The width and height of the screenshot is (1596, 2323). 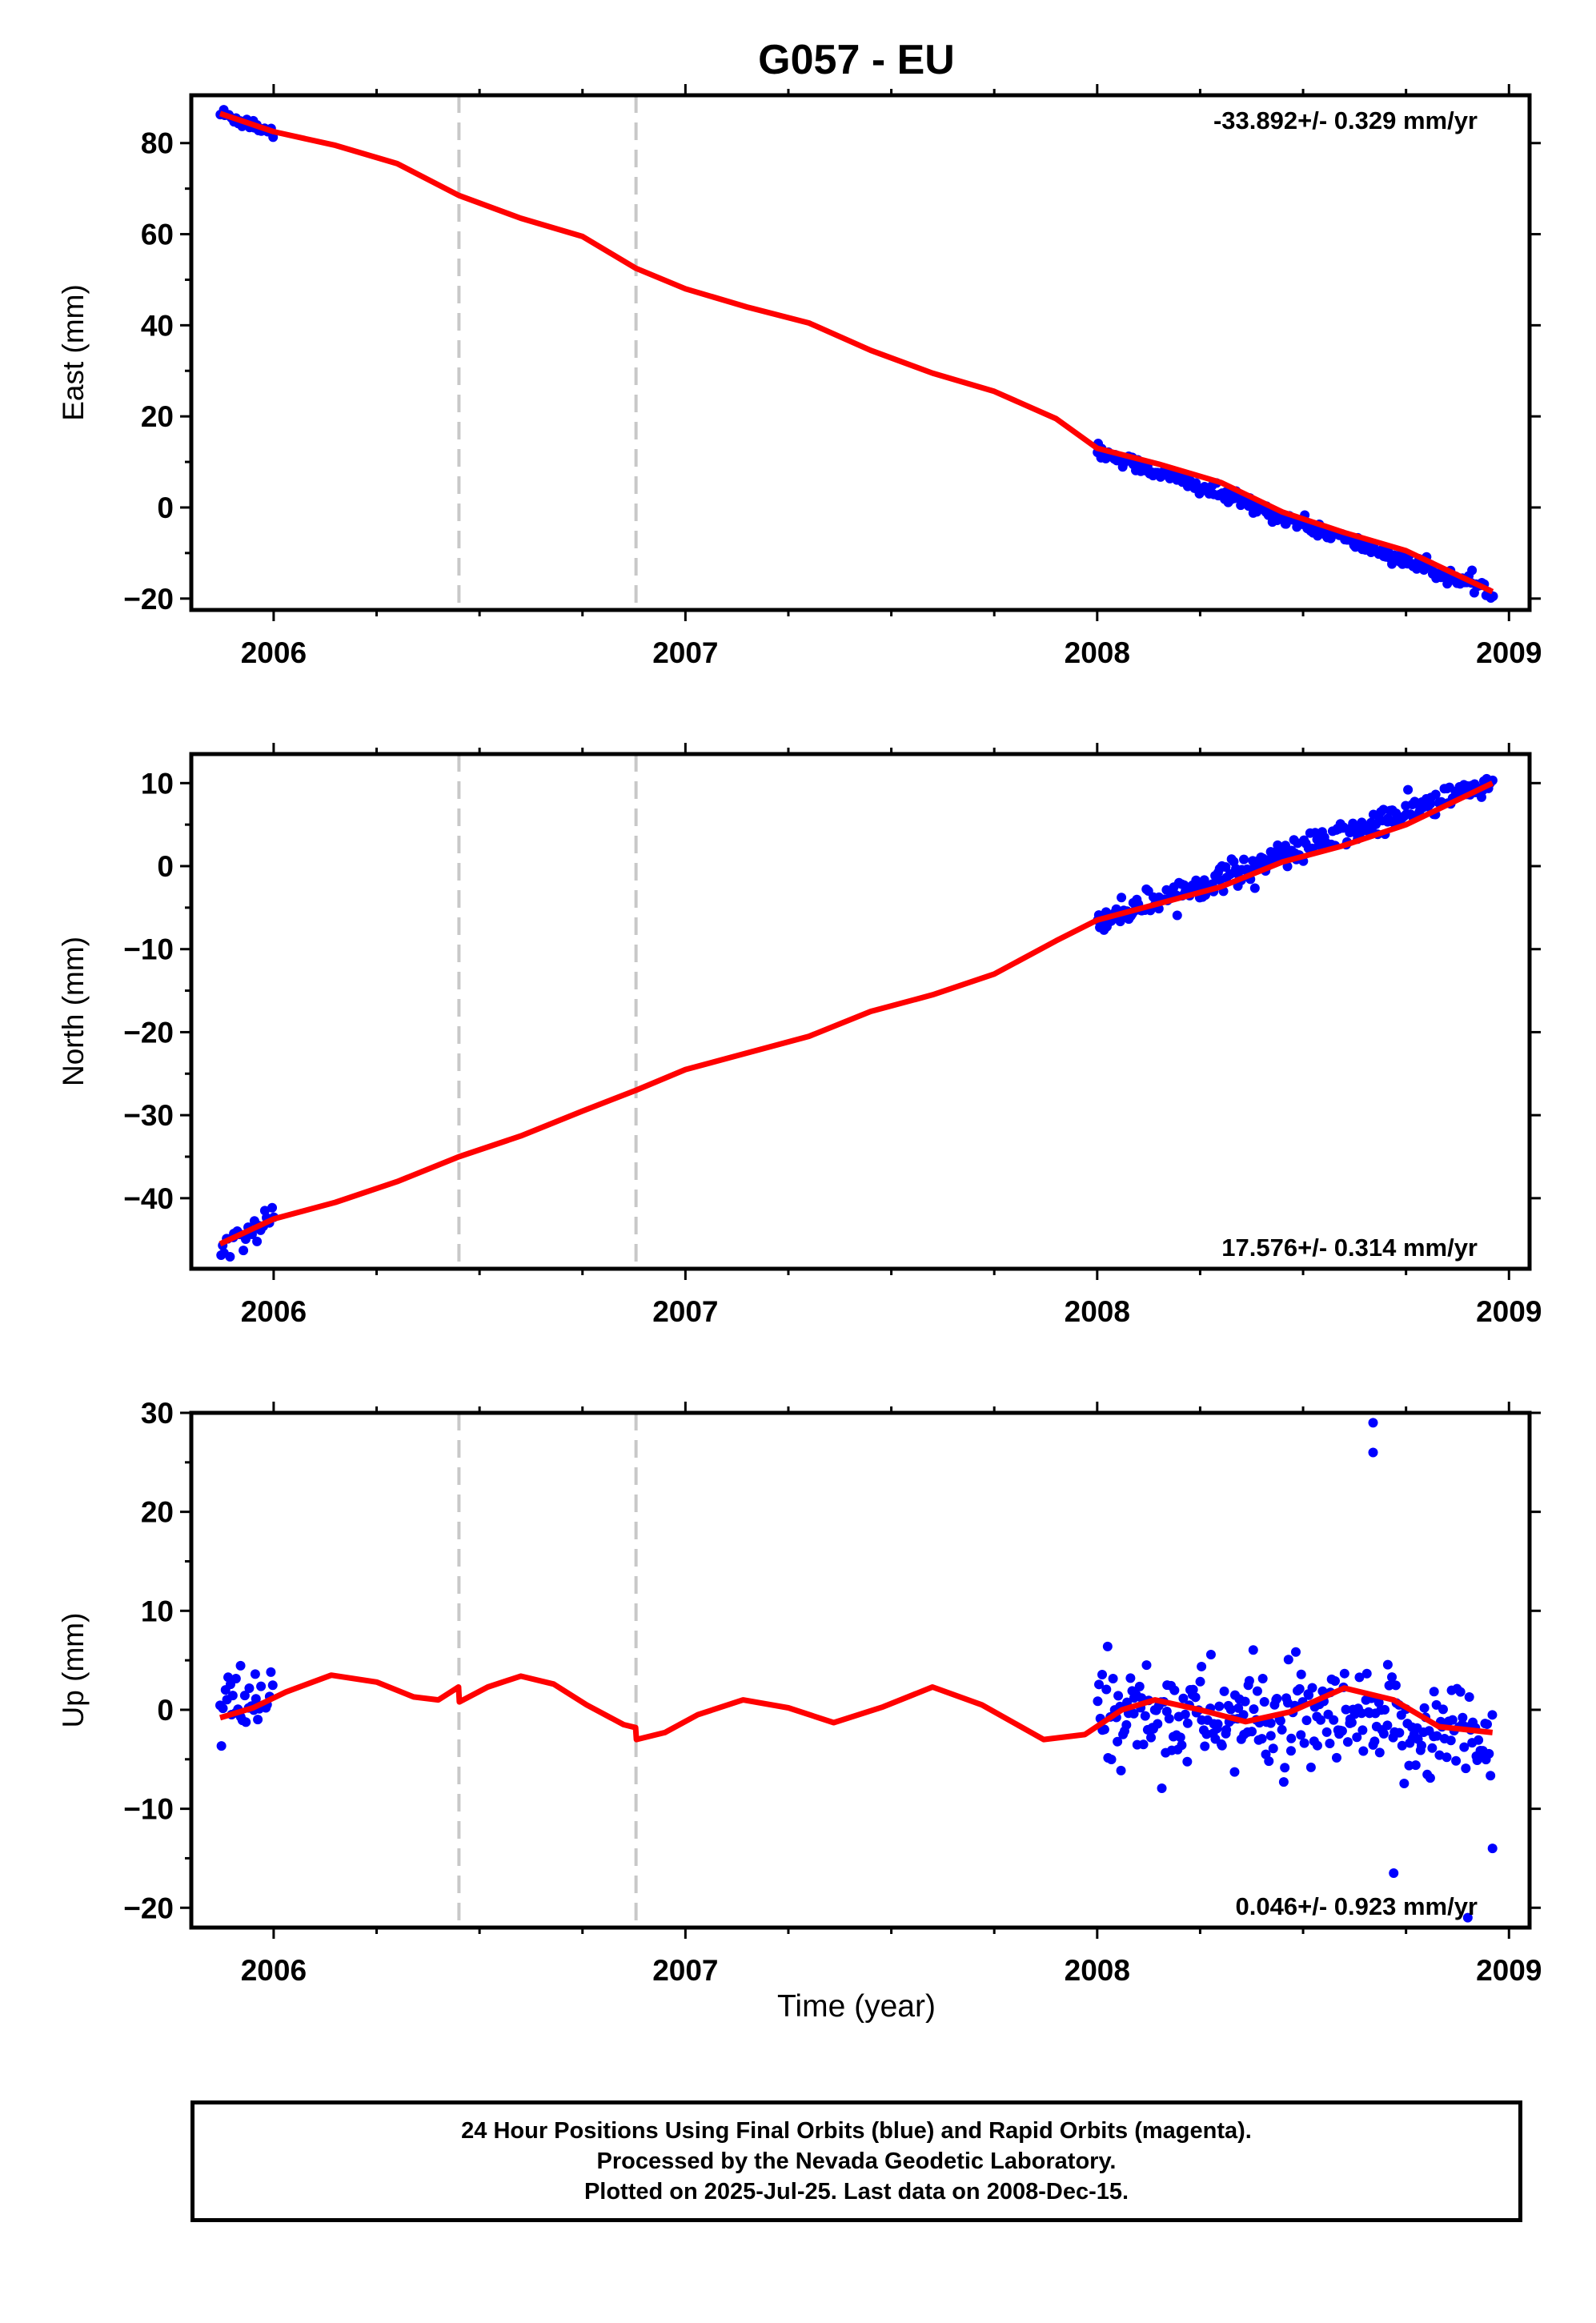 I want to click on rate-annotation: 17.576+/- 0.314 mm/yr, so click(x=1349, y=1248).